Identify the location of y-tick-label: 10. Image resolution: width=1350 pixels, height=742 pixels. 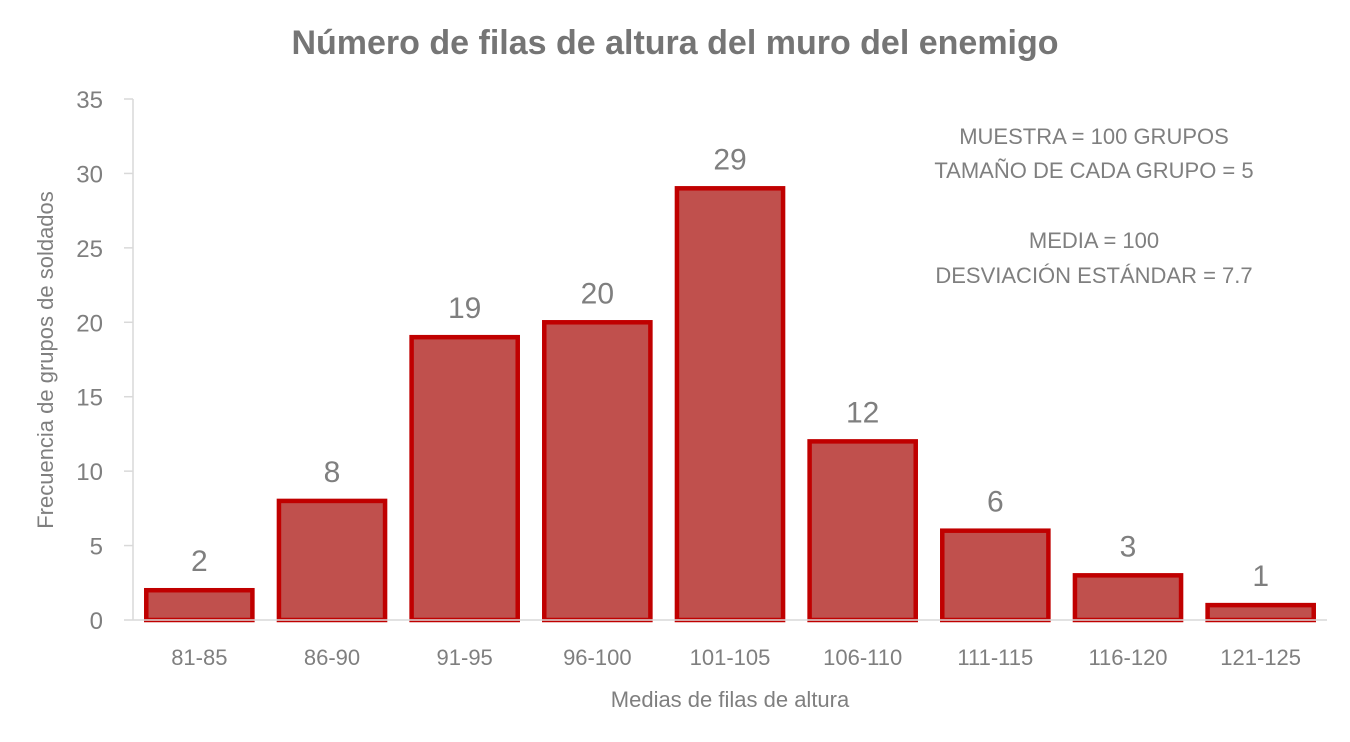
(89, 472).